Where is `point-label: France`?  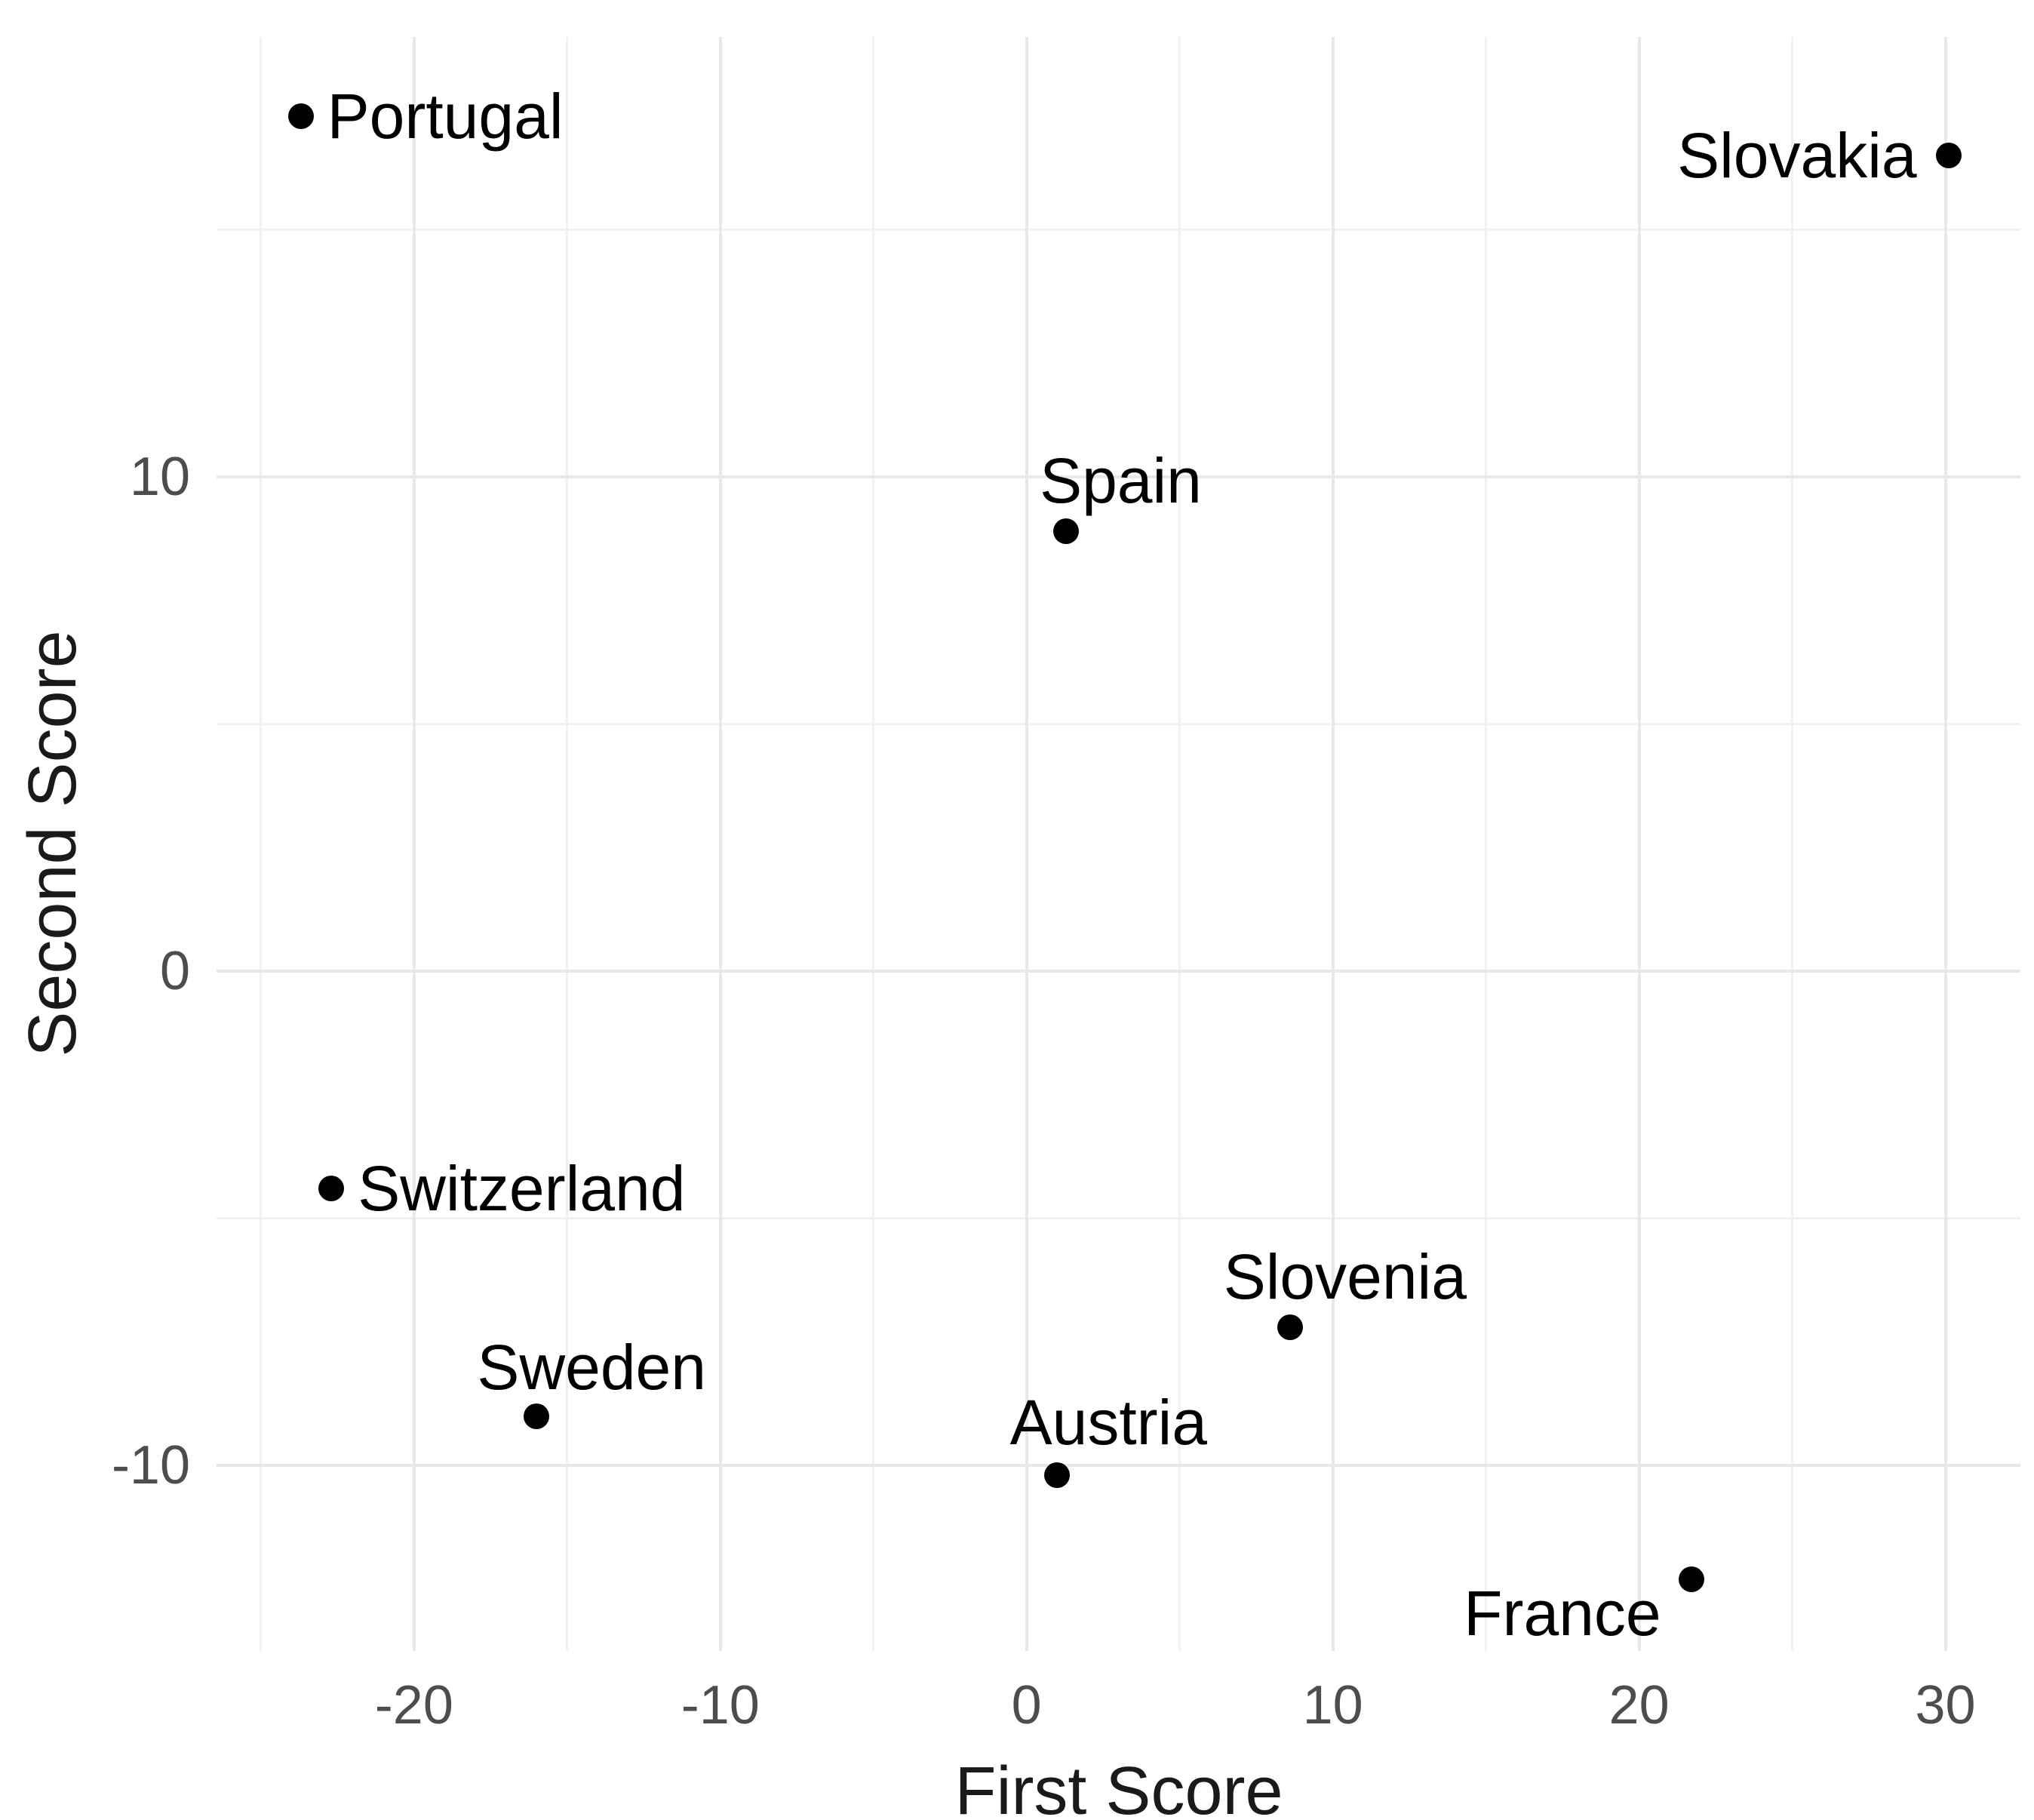 point-label: France is located at coordinates (1562, 1613).